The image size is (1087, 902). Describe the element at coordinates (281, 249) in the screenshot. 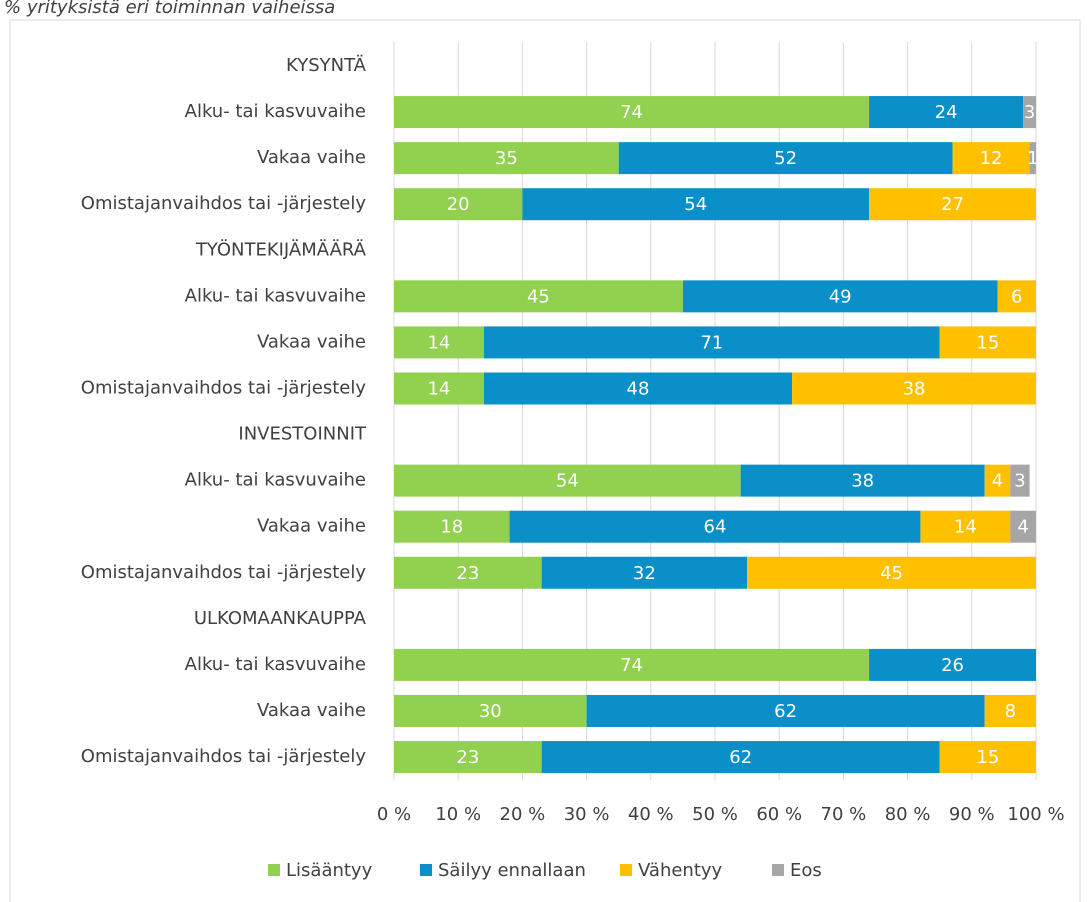

I see `y-tick-label: TYÖNTEKIJÄMÄÄRÄ` at that location.